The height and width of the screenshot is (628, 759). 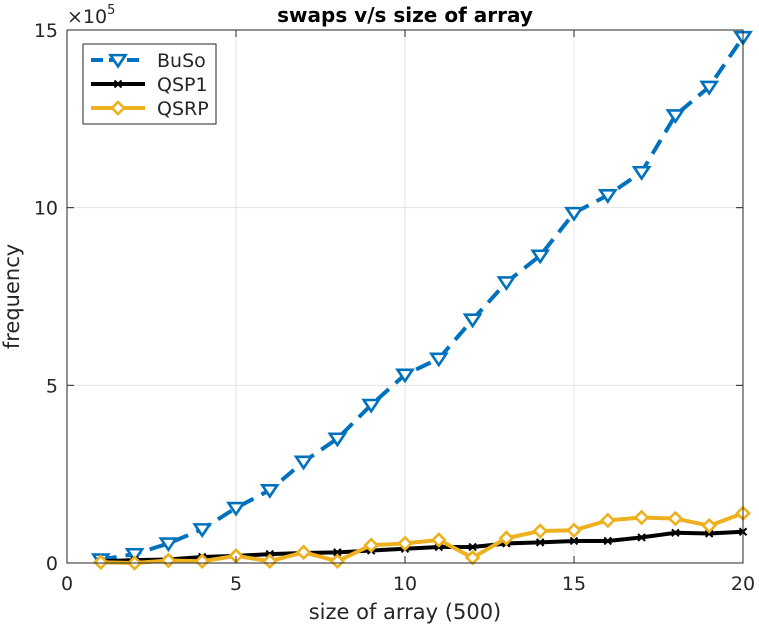 What do you see at coordinates (183, 109) in the screenshot?
I see `legend-label: QSRP` at bounding box center [183, 109].